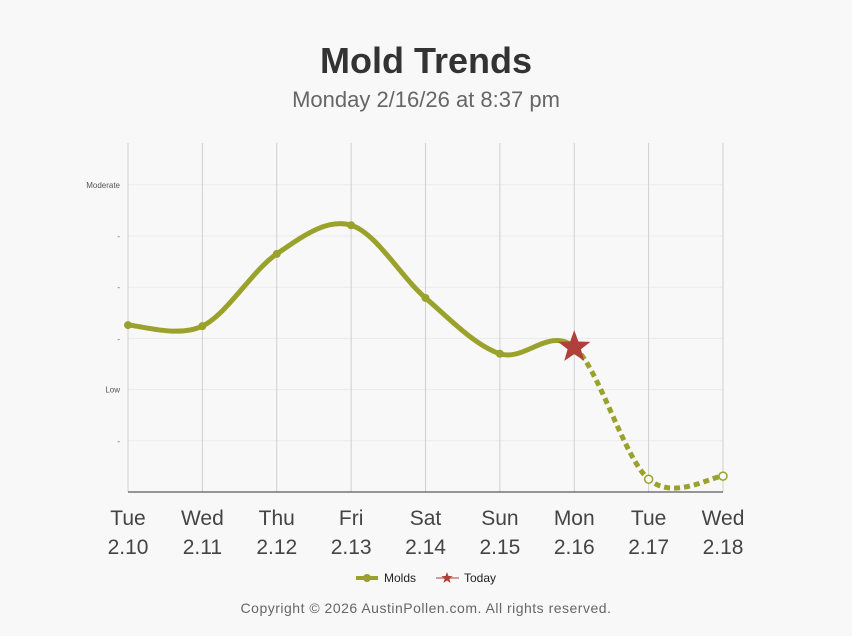 The height and width of the screenshot is (636, 852). I want to click on y-tick-label: Low, so click(112, 390).